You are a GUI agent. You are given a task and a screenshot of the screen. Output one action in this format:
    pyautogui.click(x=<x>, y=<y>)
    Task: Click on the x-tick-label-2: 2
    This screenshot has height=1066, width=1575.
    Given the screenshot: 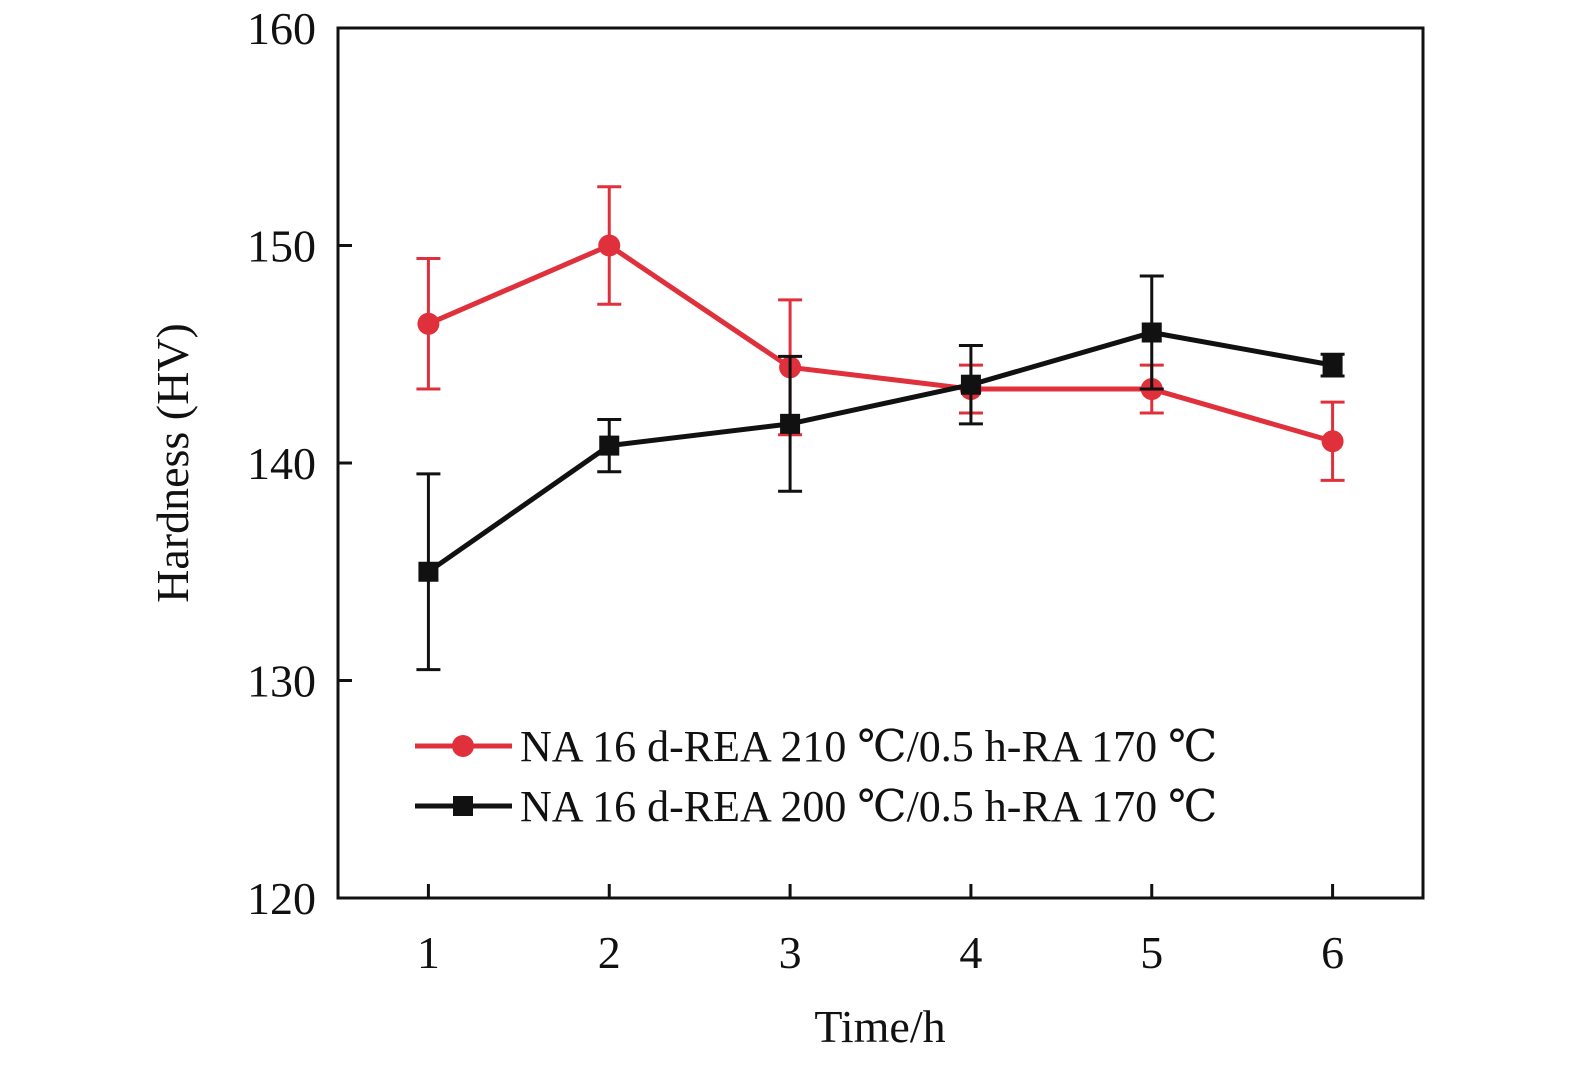 What is the action you would take?
    pyautogui.click(x=609, y=952)
    